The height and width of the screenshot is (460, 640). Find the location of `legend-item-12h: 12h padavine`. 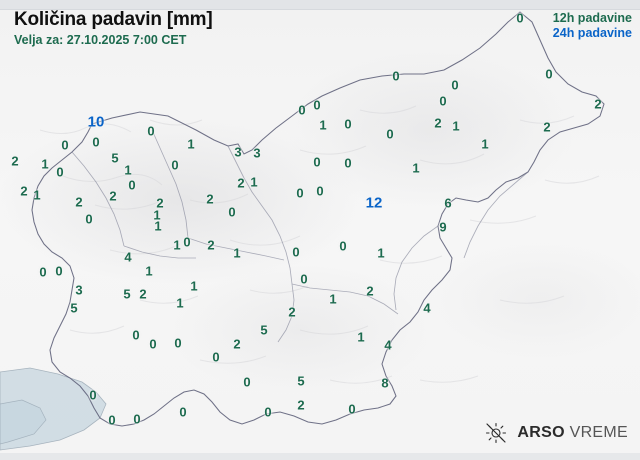

legend-item-12h: 12h padavine is located at coordinates (592, 18).